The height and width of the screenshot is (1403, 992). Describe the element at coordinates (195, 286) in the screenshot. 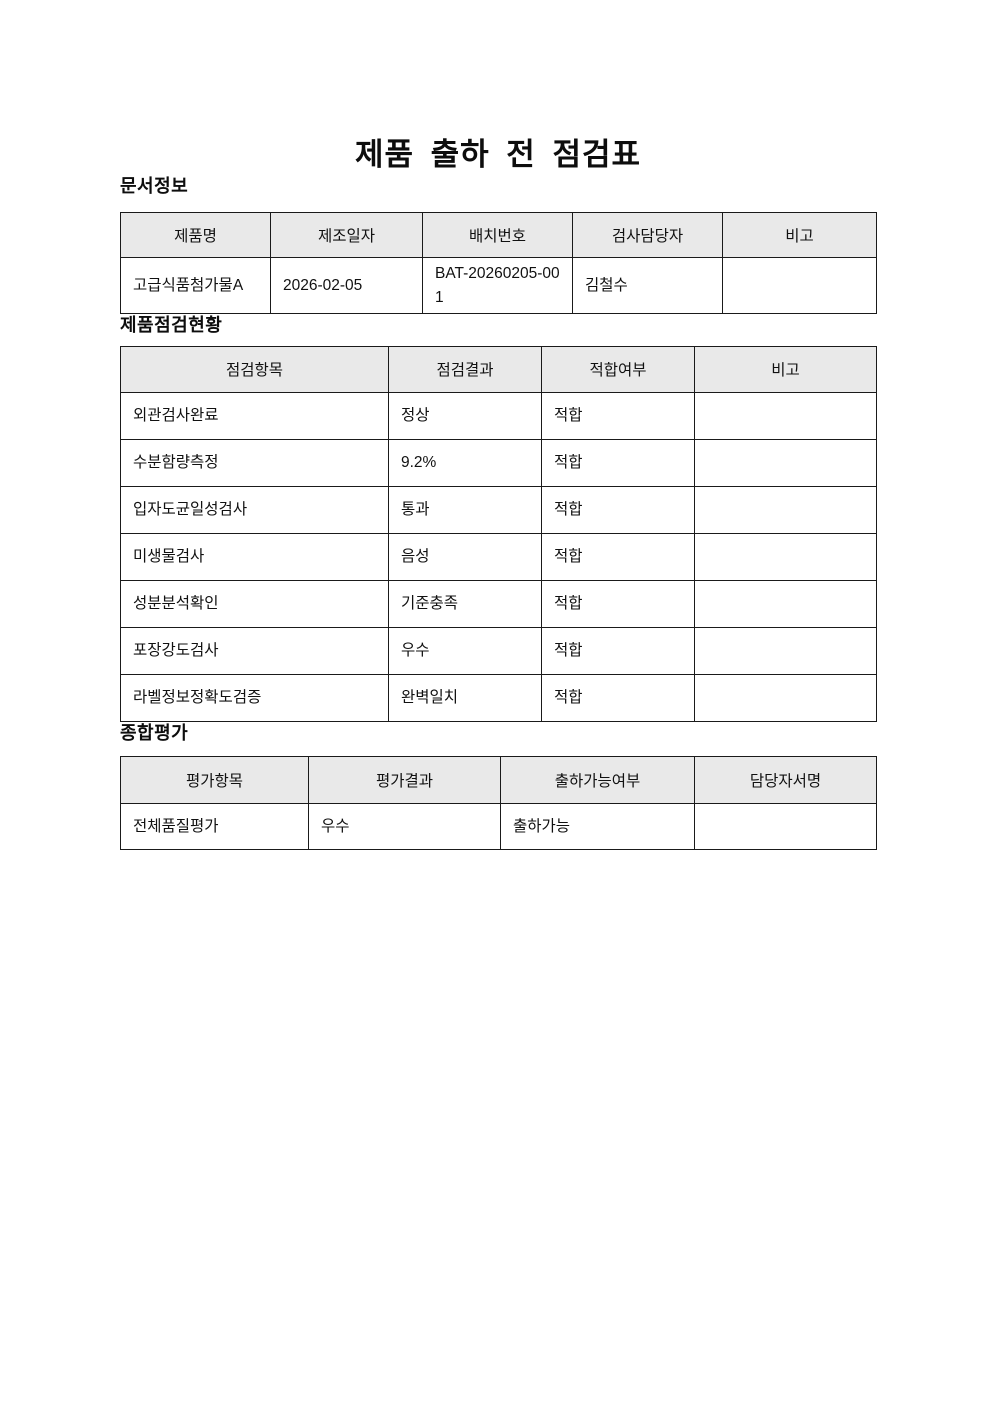

I see `cell-product-name: 고급식품첨가물A` at that location.